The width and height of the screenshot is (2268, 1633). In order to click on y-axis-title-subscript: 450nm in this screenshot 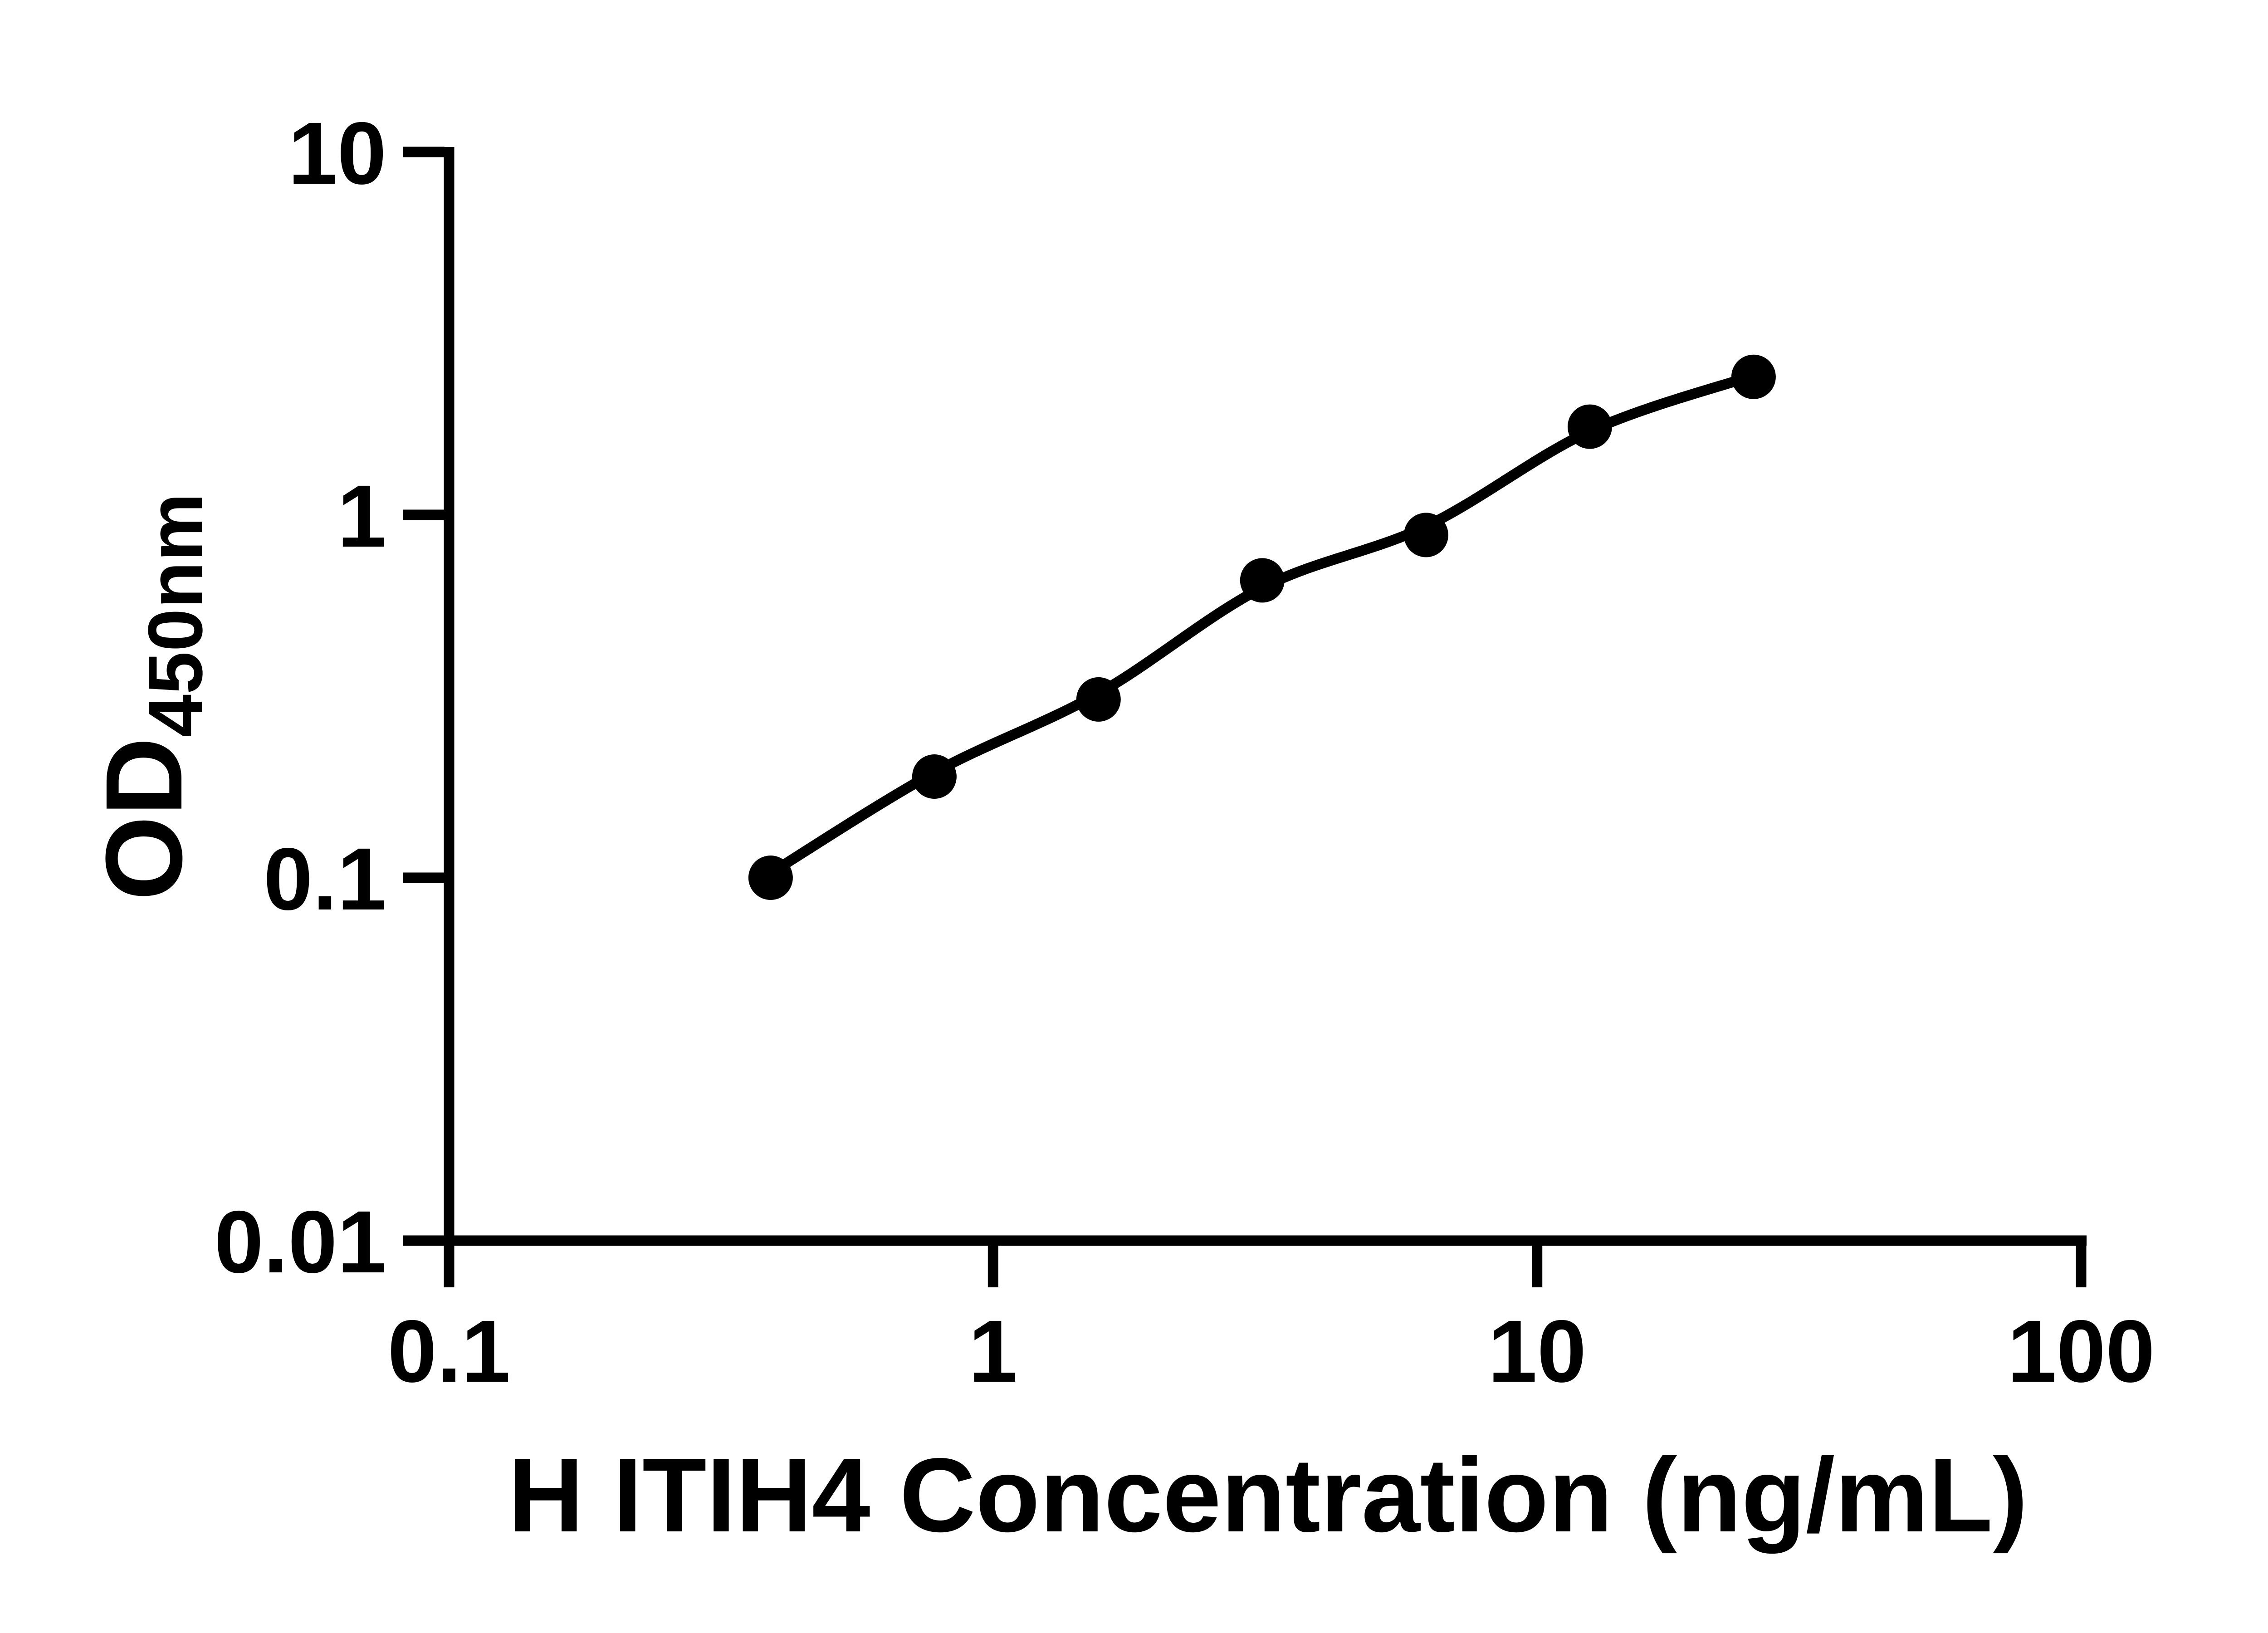, I will do `click(175, 615)`.